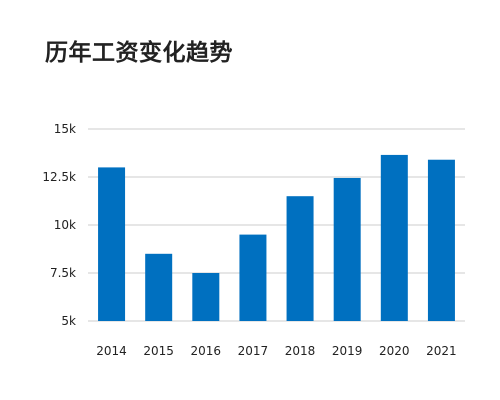  What do you see at coordinates (206, 351) in the screenshot?
I see `x-tick-label: 2016` at bounding box center [206, 351].